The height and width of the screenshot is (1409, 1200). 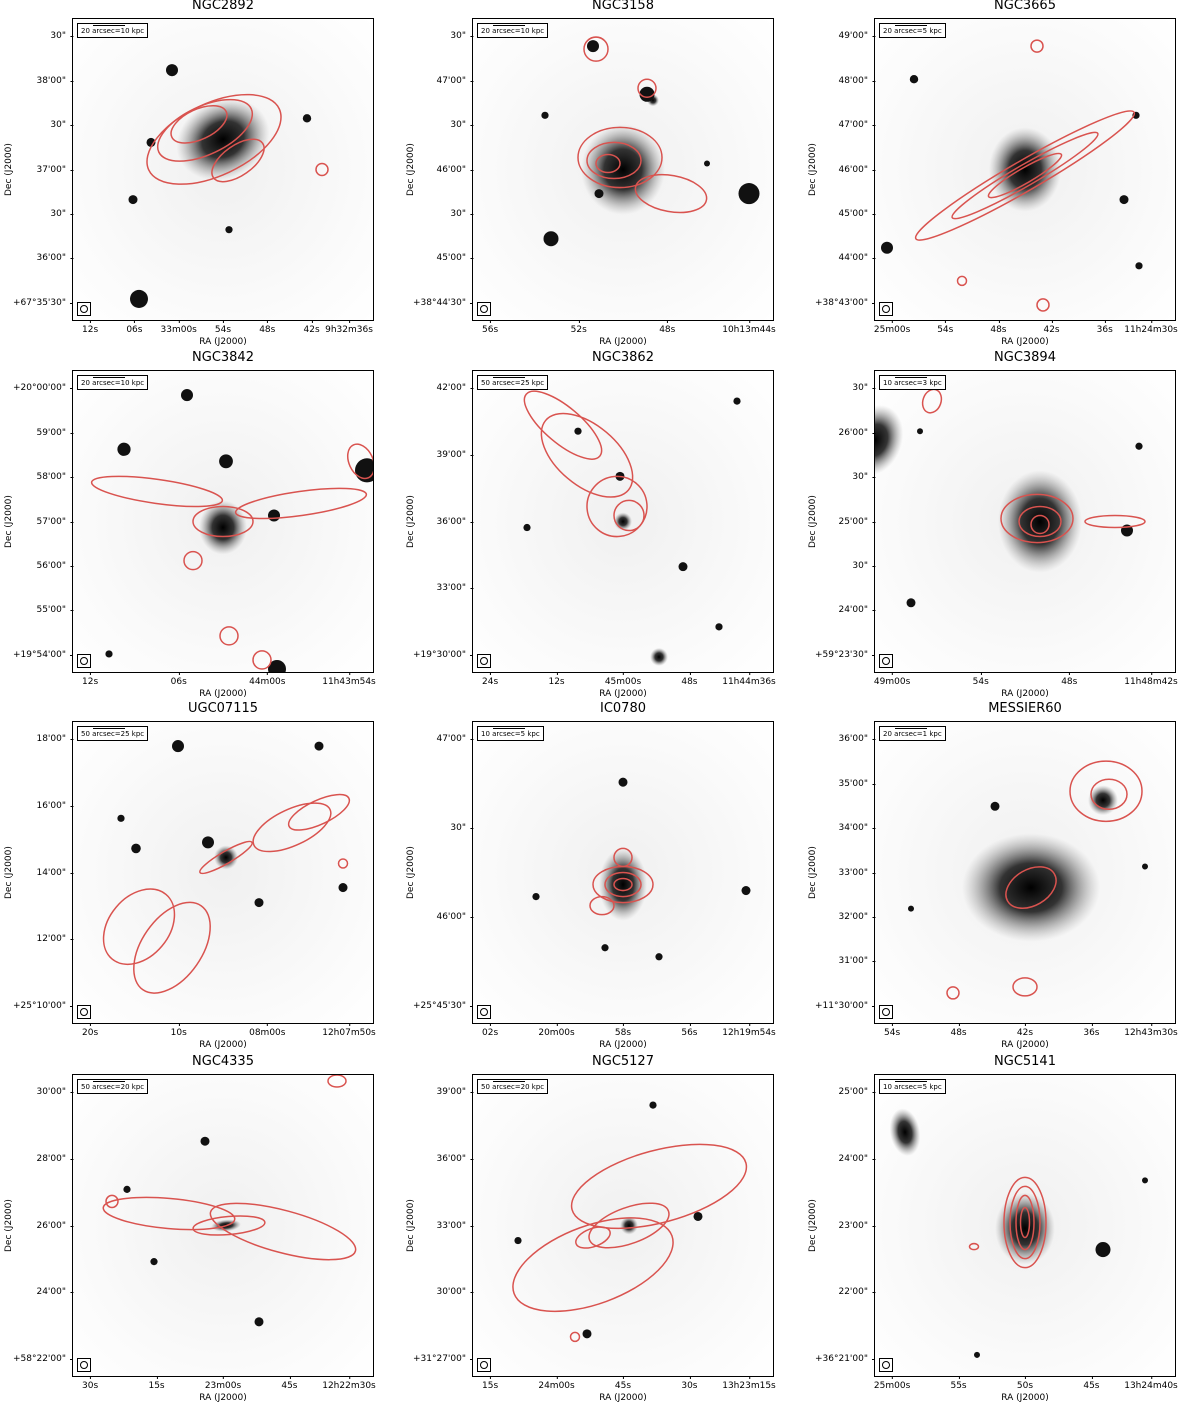 What do you see at coordinates (856, 828) in the screenshot?
I see `dec-tick-label: 34'00"` at bounding box center [856, 828].